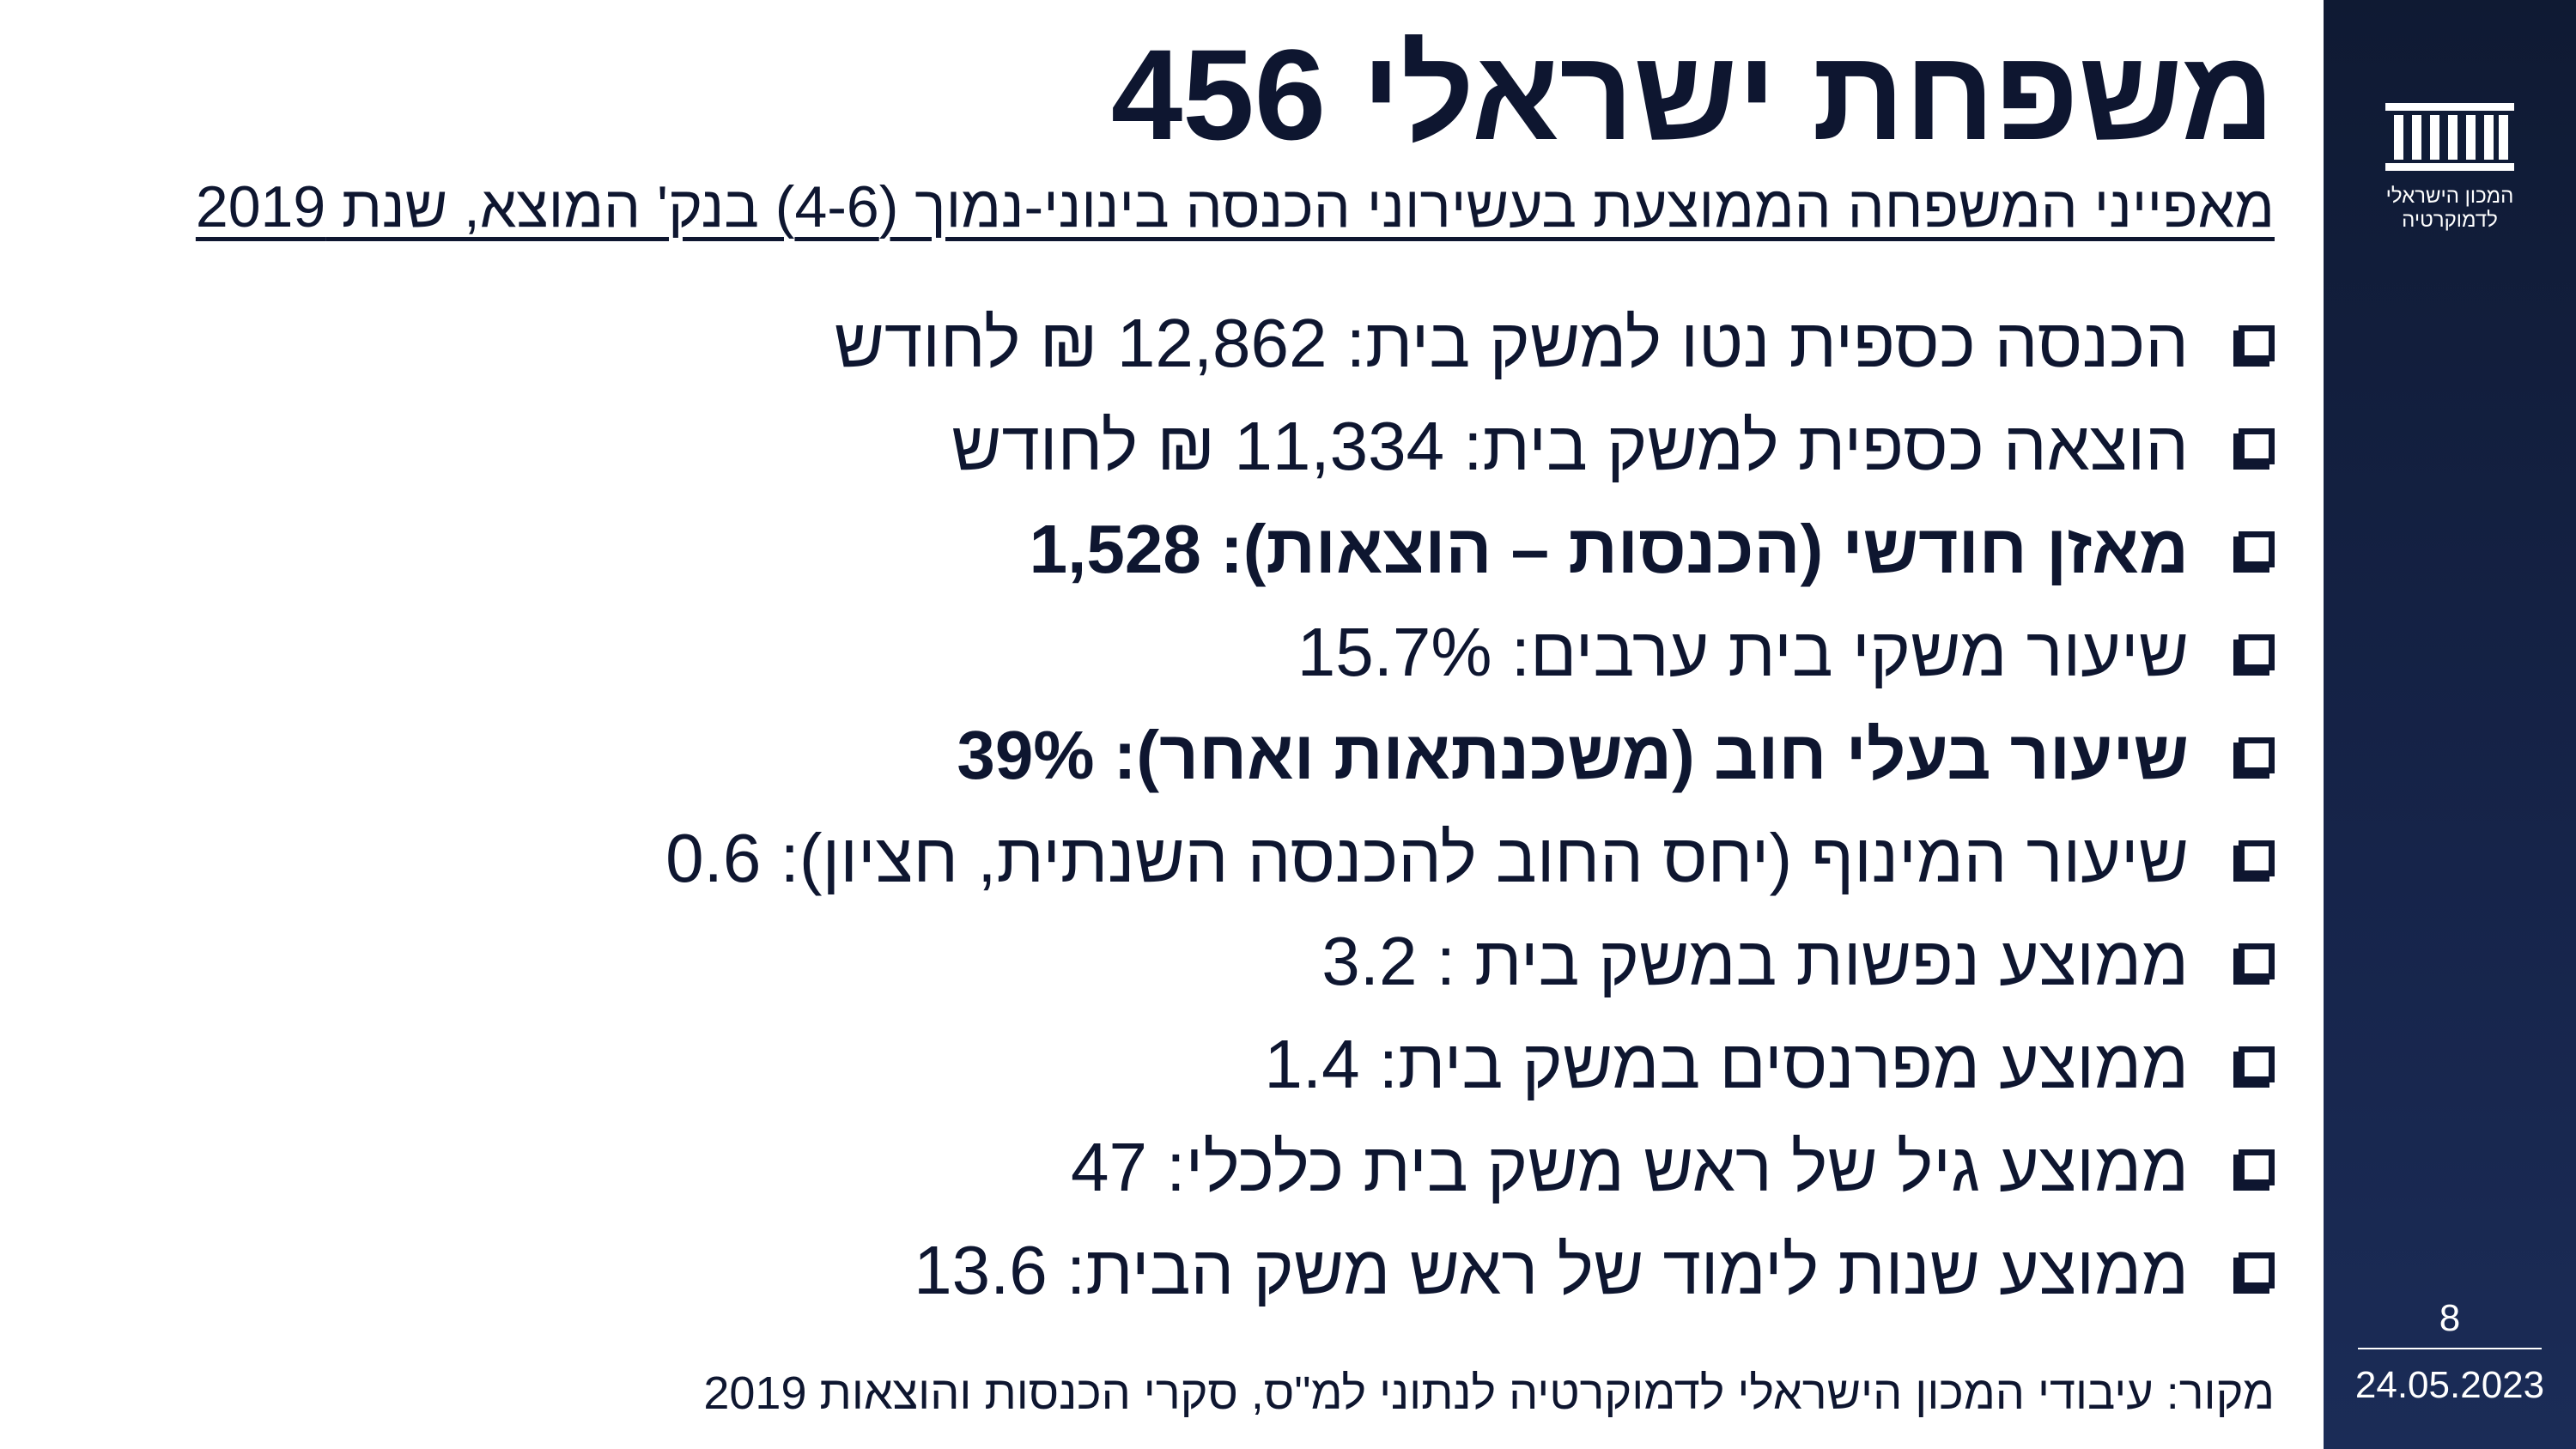  What do you see at coordinates (1609, 549) in the screenshot?
I see `bullet-text: מאזן חודשי (הכנסות – הוצאות): 1,528` at bounding box center [1609, 549].